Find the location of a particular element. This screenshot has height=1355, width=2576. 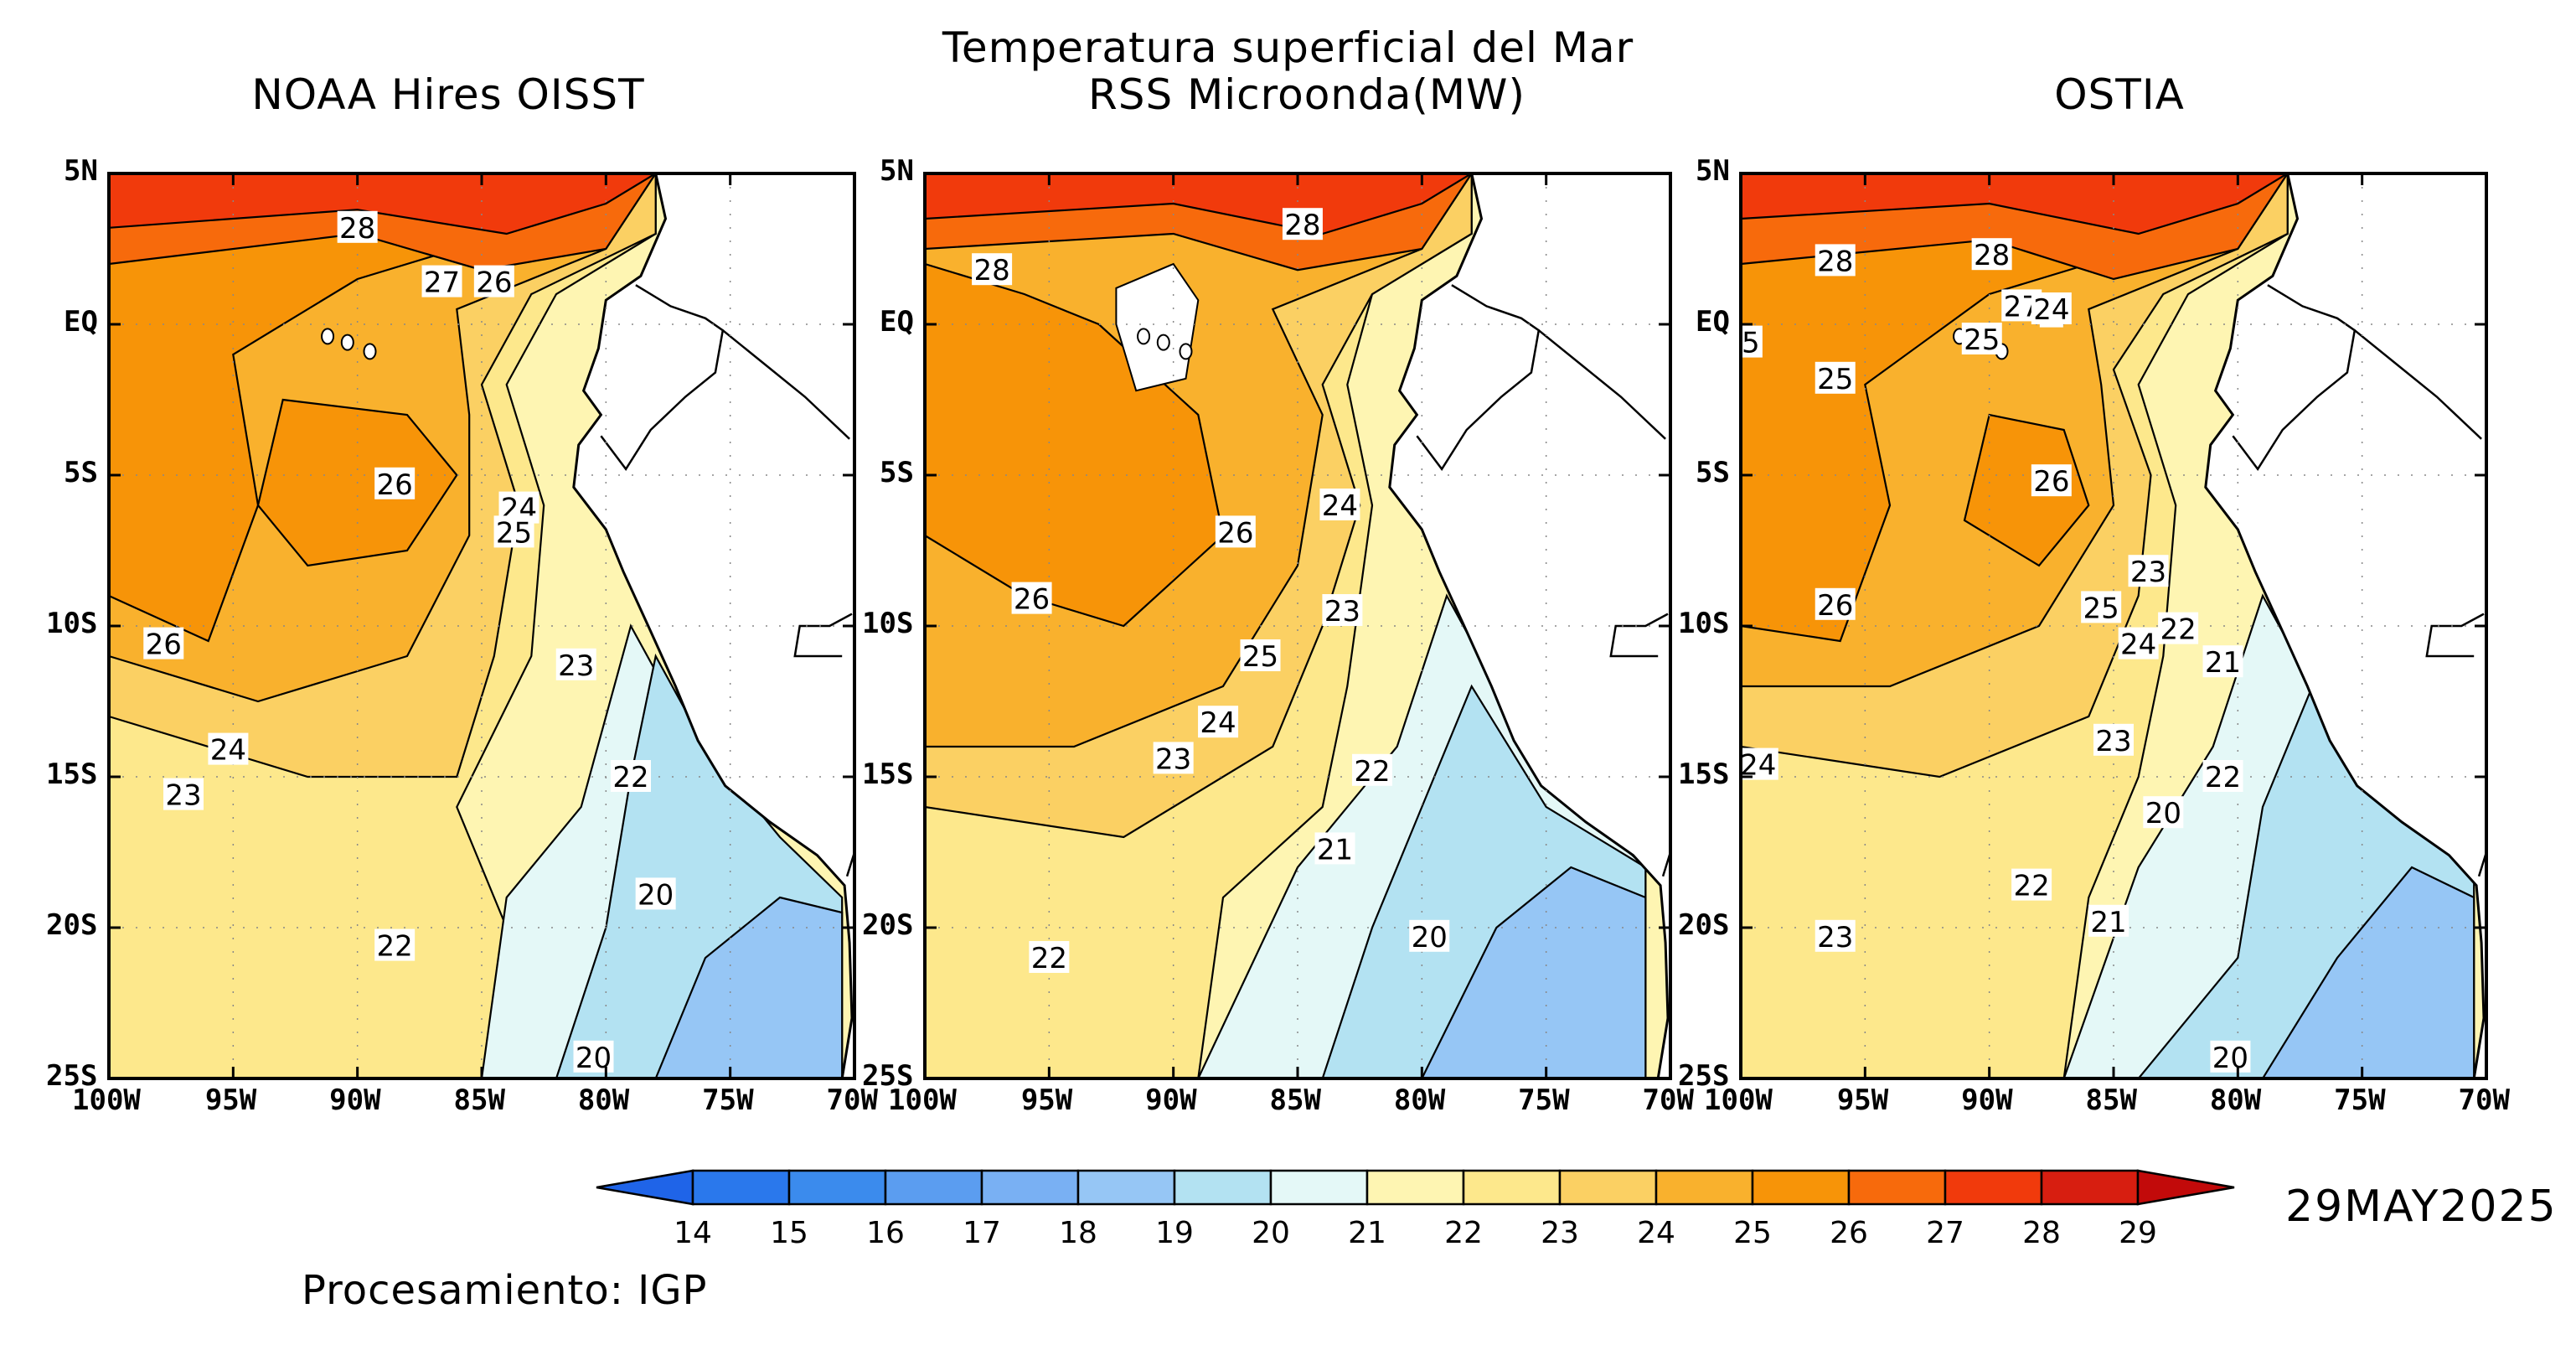

lon-tick-label: 85W is located at coordinates (479, 1100).